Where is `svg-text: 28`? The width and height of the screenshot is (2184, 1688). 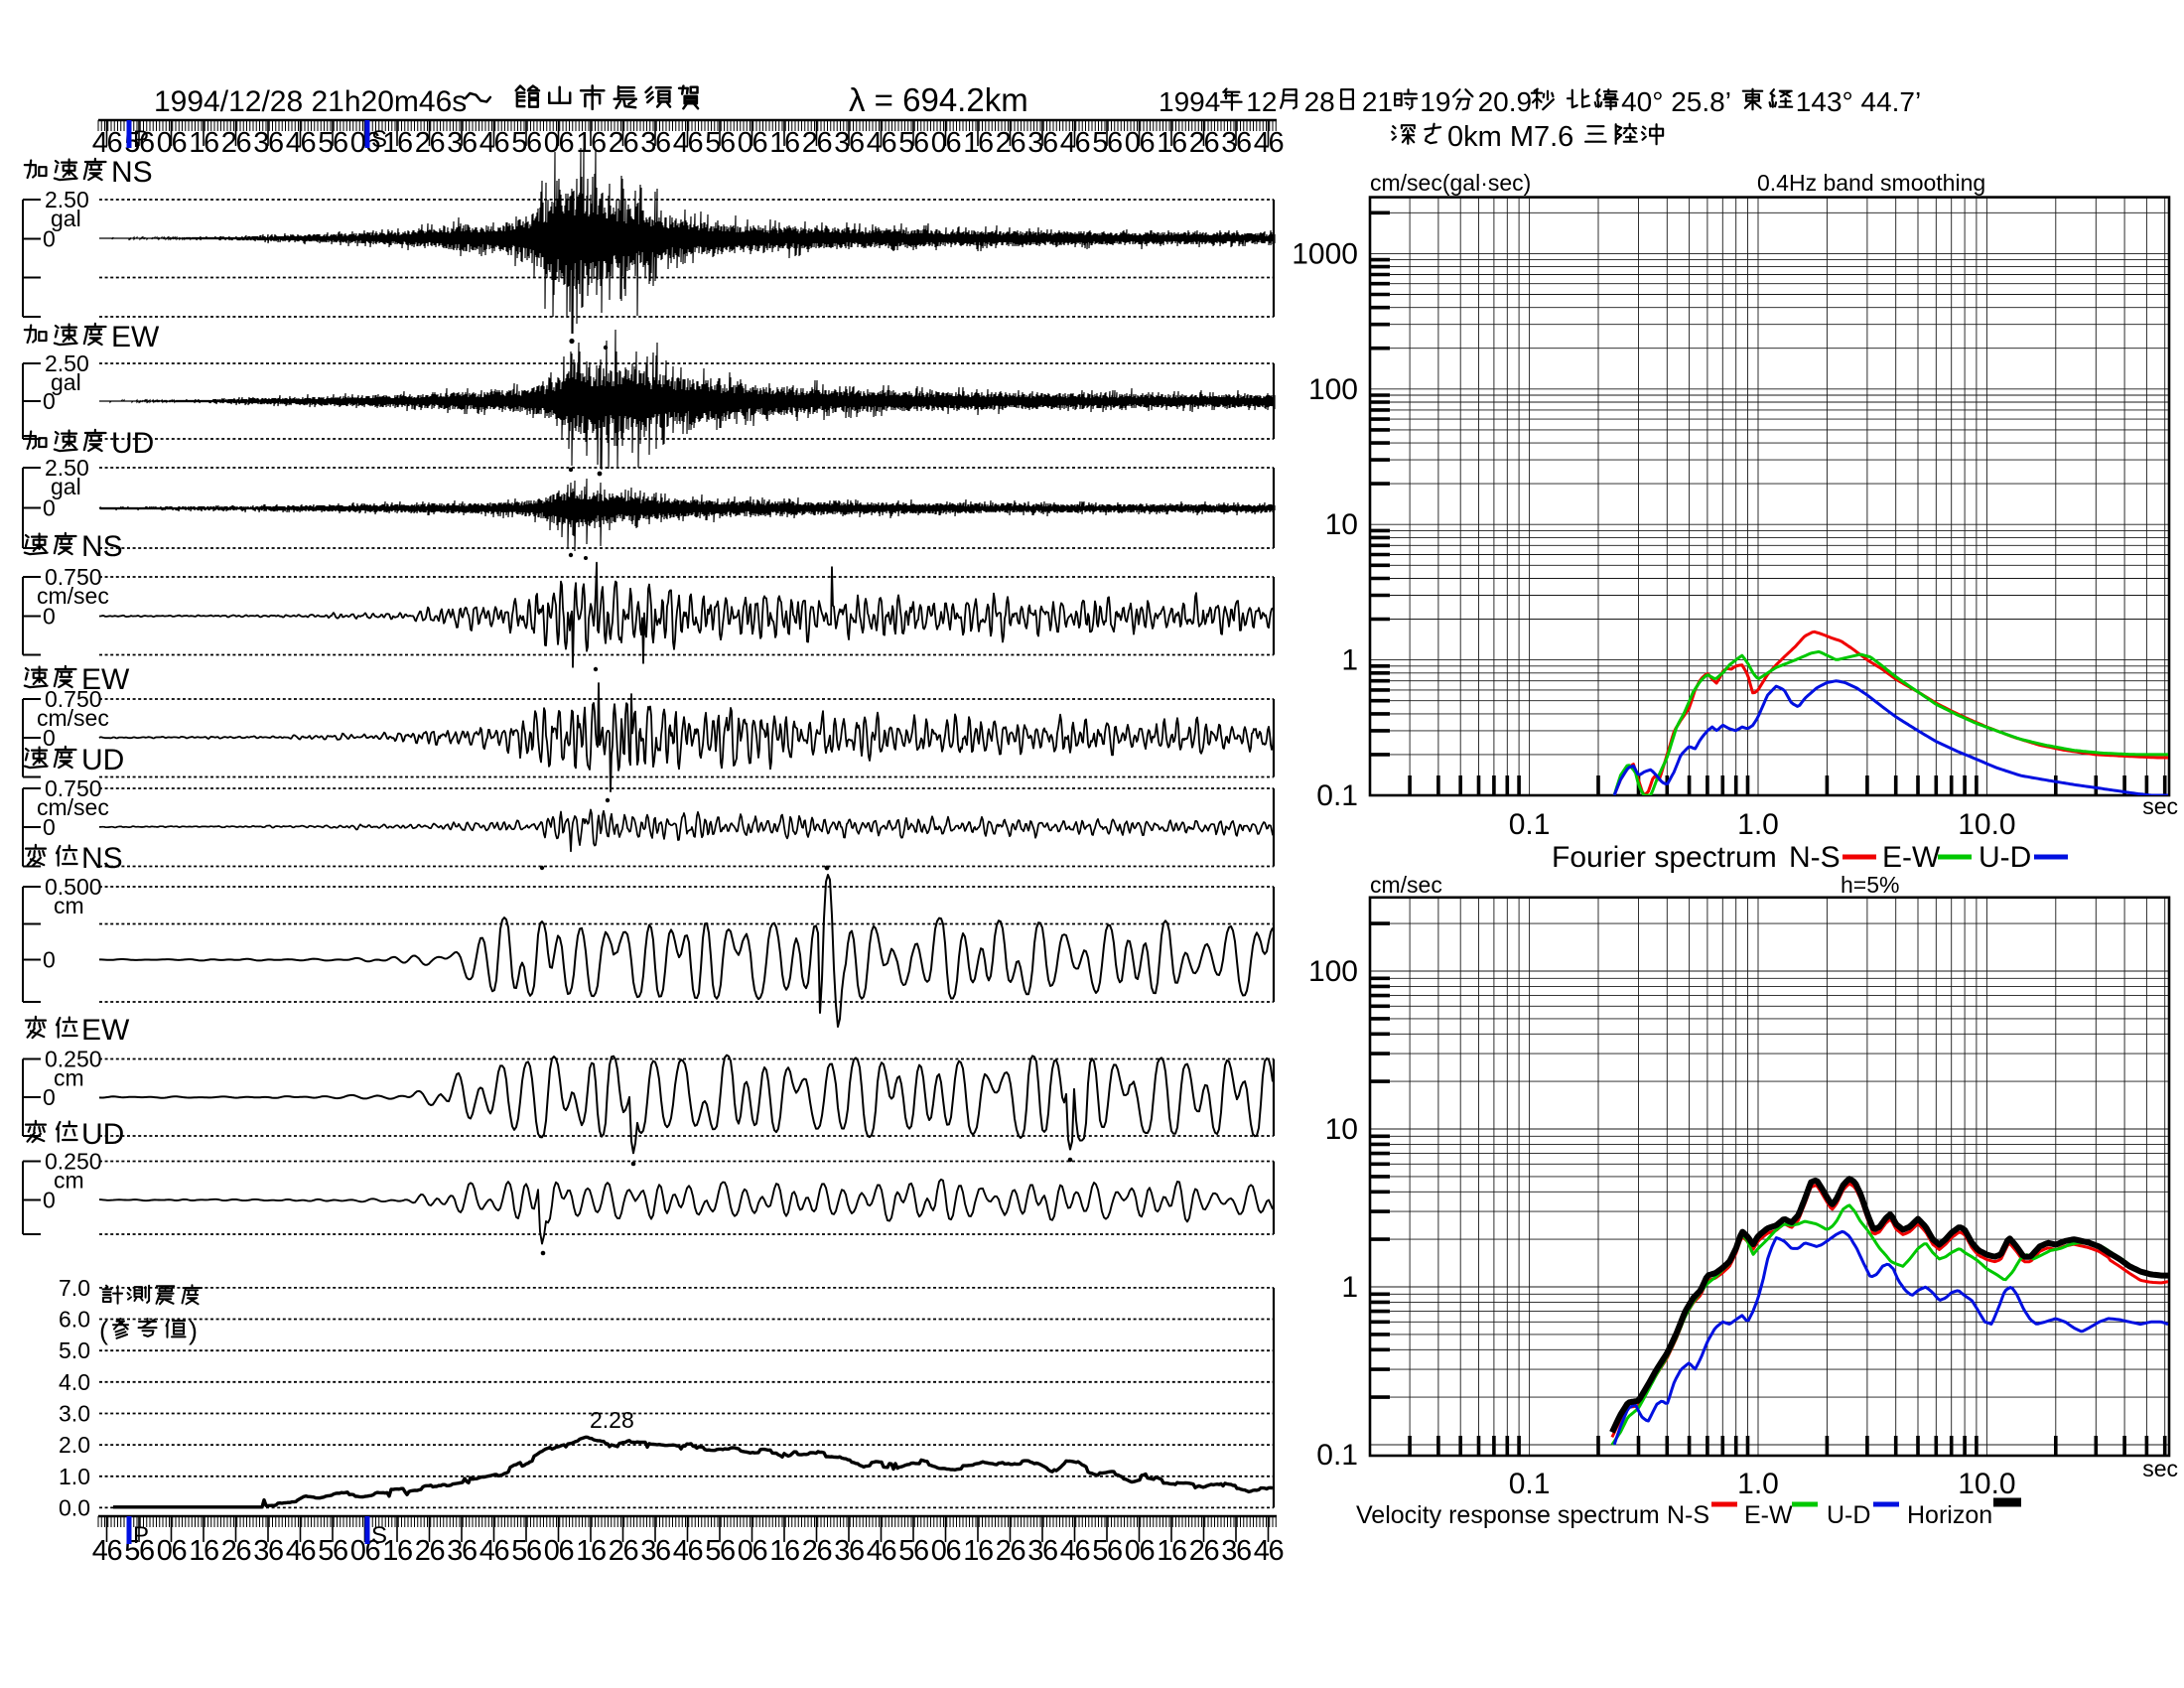 svg-text: 28 is located at coordinates (1319, 101).